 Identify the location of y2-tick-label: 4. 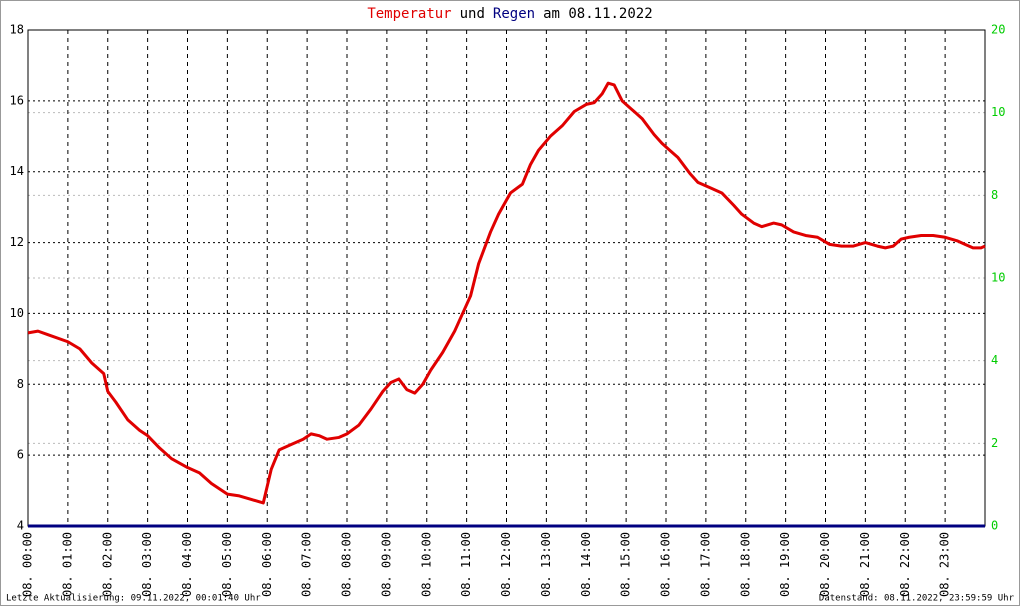
(994, 360).